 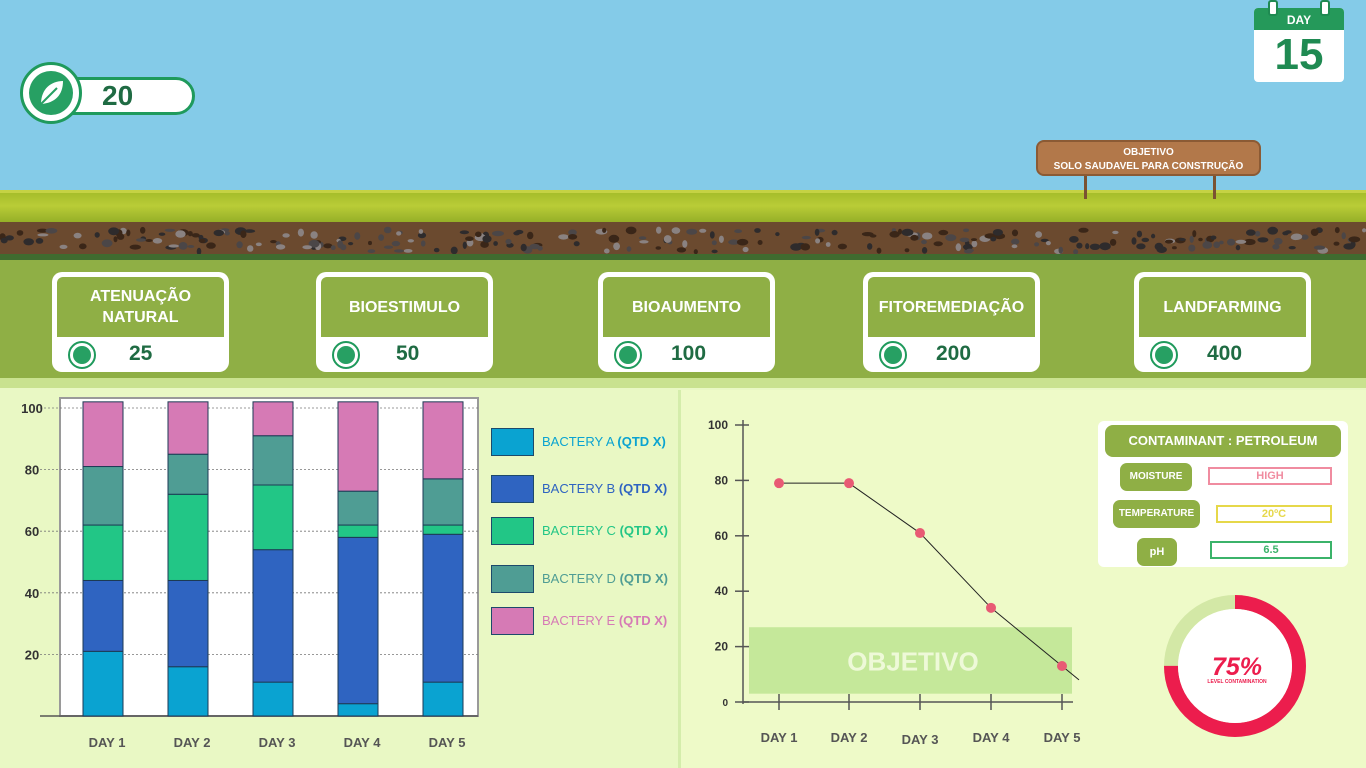 I want to click on method-card-atenuacao: ATENUAÇÃO NATURAL 25, so click(x=140, y=322).